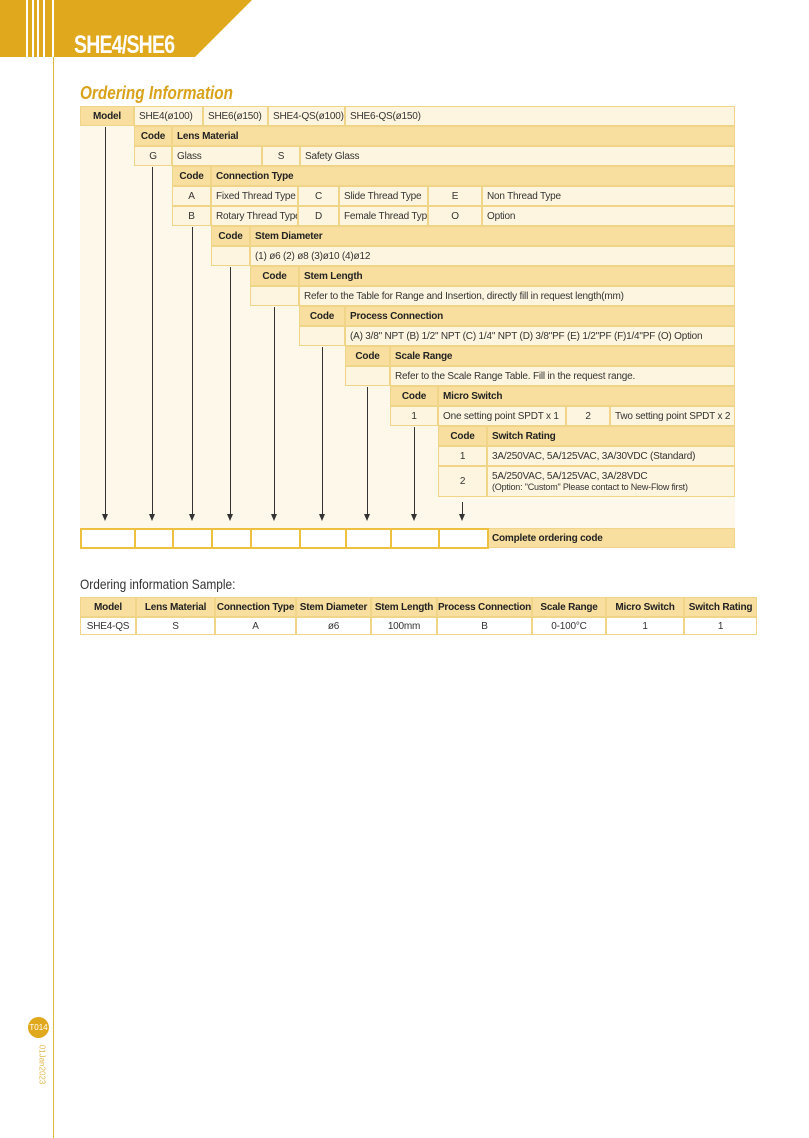  I want to click on model-option: SHE6(ø150), so click(235, 116).